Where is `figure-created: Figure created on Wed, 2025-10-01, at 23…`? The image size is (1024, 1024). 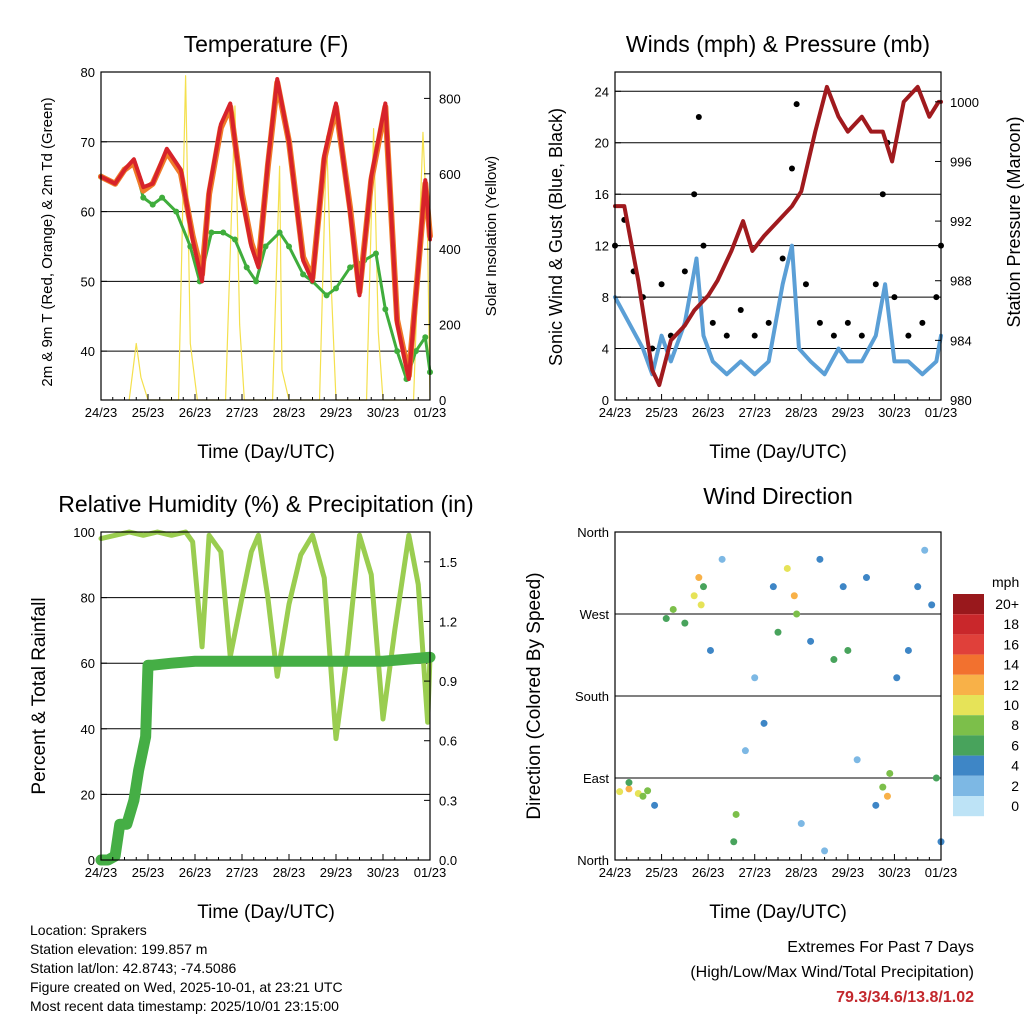 figure-created: Figure created on Wed, 2025-10-01, at 23… is located at coordinates (186, 987).